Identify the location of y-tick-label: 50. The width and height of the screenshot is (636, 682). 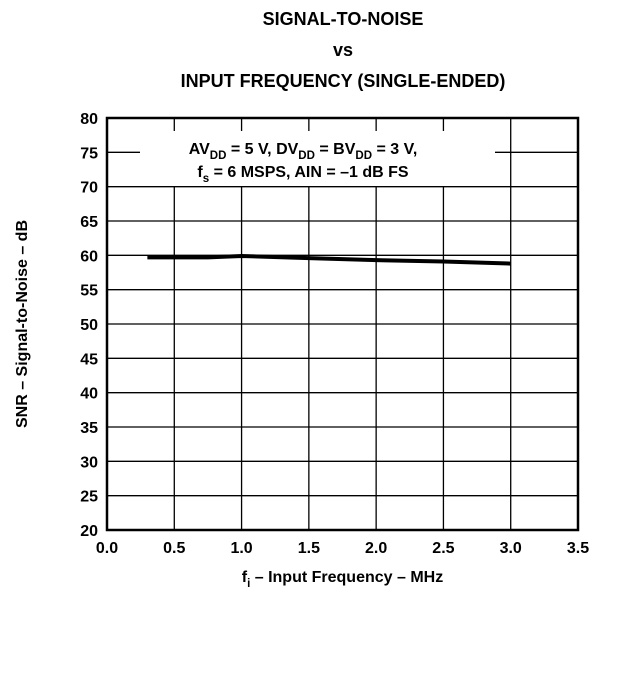
(89, 325).